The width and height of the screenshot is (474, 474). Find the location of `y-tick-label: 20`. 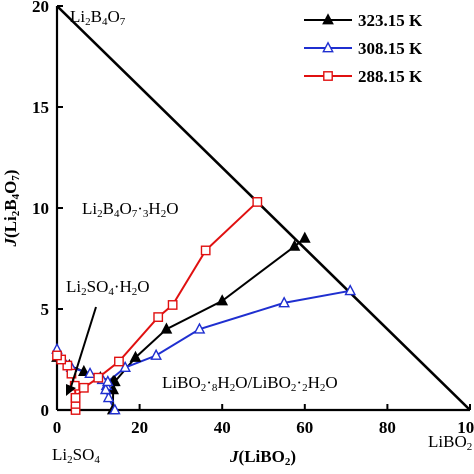

y-tick-label: 20 is located at coordinates (40, 8).